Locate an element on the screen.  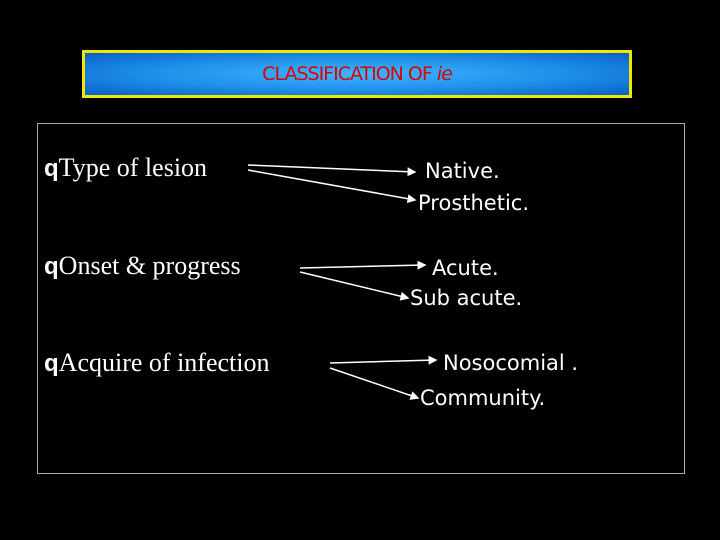
item: qAcquire of infection is located at coordinates (156, 363).